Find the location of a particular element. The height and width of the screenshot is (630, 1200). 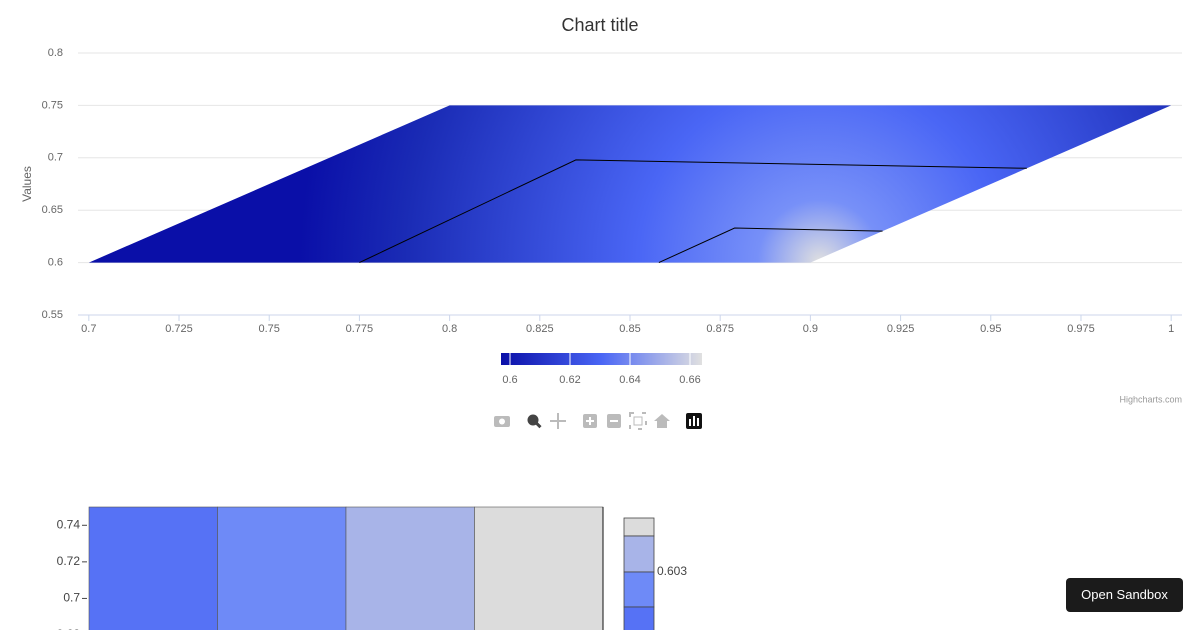

colorbar-tick-label: 0.603 is located at coordinates (672, 571).